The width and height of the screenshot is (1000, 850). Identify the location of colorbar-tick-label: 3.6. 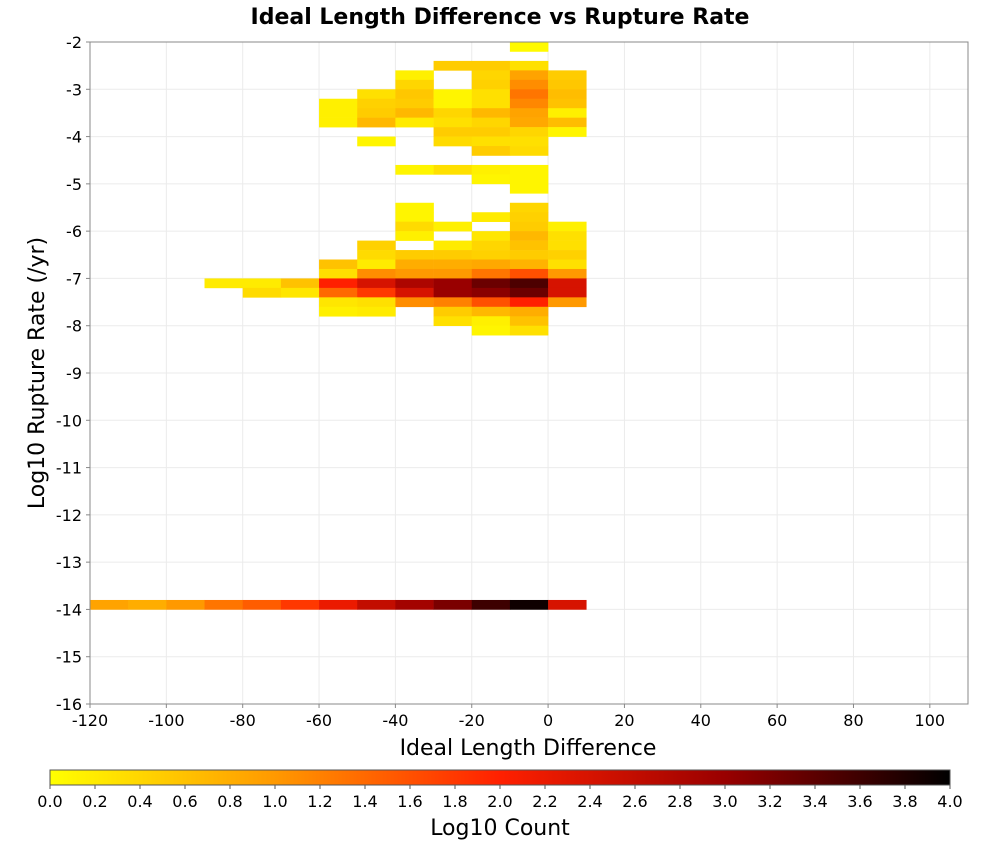
(859, 801).